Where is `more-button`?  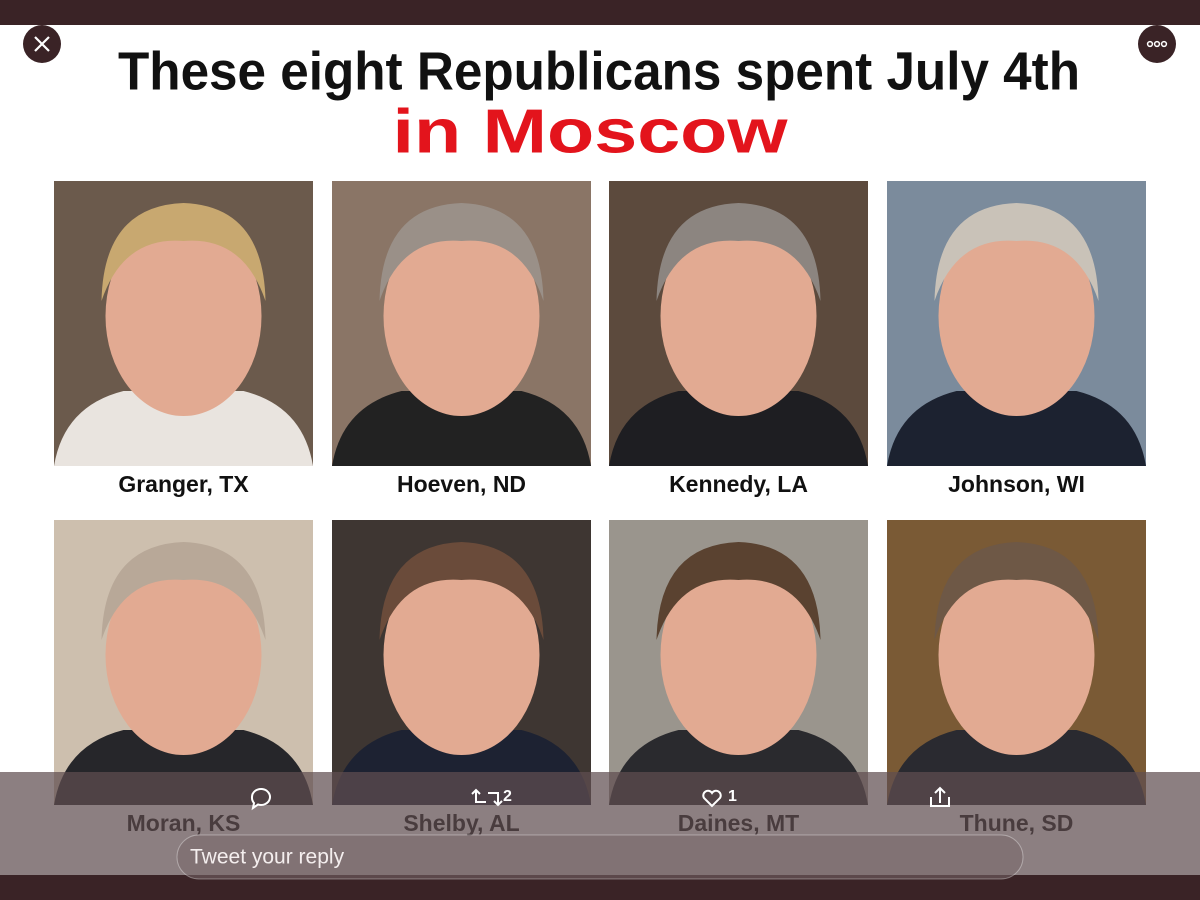 more-button is located at coordinates (1157, 44).